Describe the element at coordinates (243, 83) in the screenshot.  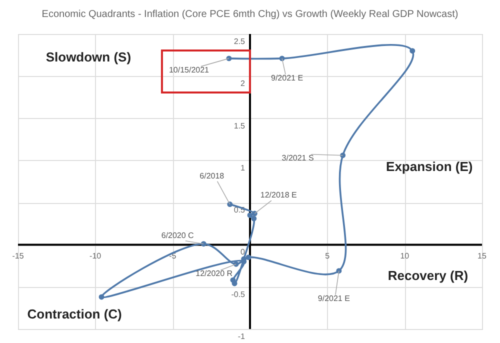
I see `y-tick-label: 2` at that location.